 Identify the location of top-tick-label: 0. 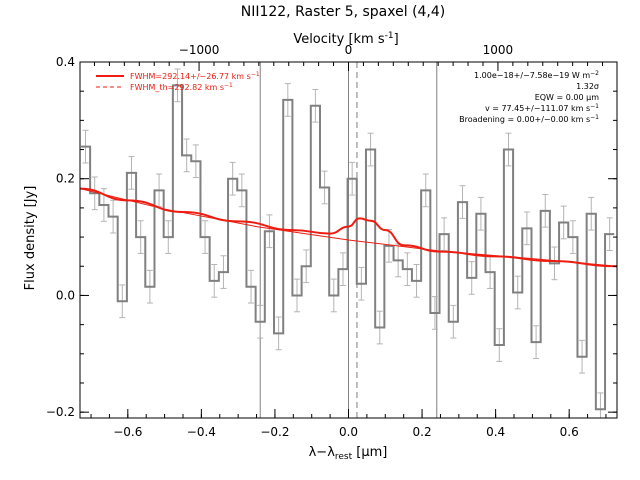
(349, 50).